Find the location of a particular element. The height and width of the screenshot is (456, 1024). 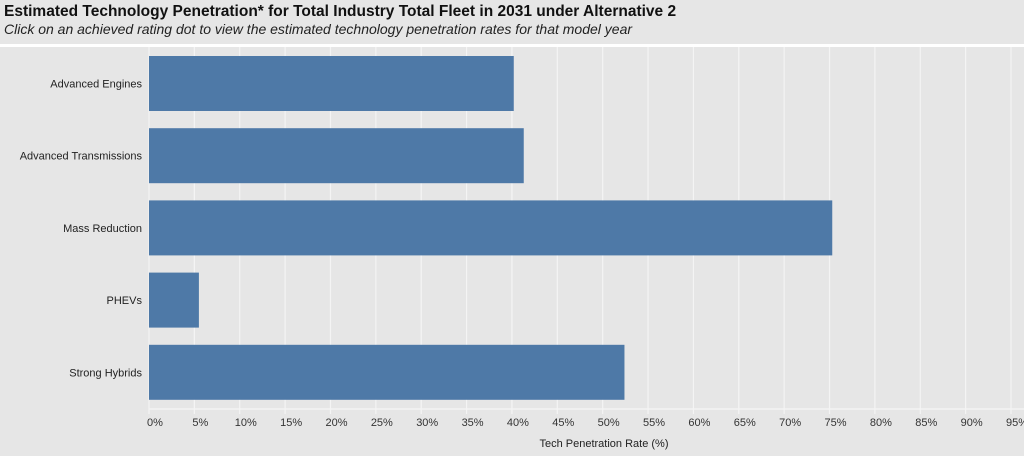

x-axis-title: Tech Penetration Rate (%) is located at coordinates (603, 444).